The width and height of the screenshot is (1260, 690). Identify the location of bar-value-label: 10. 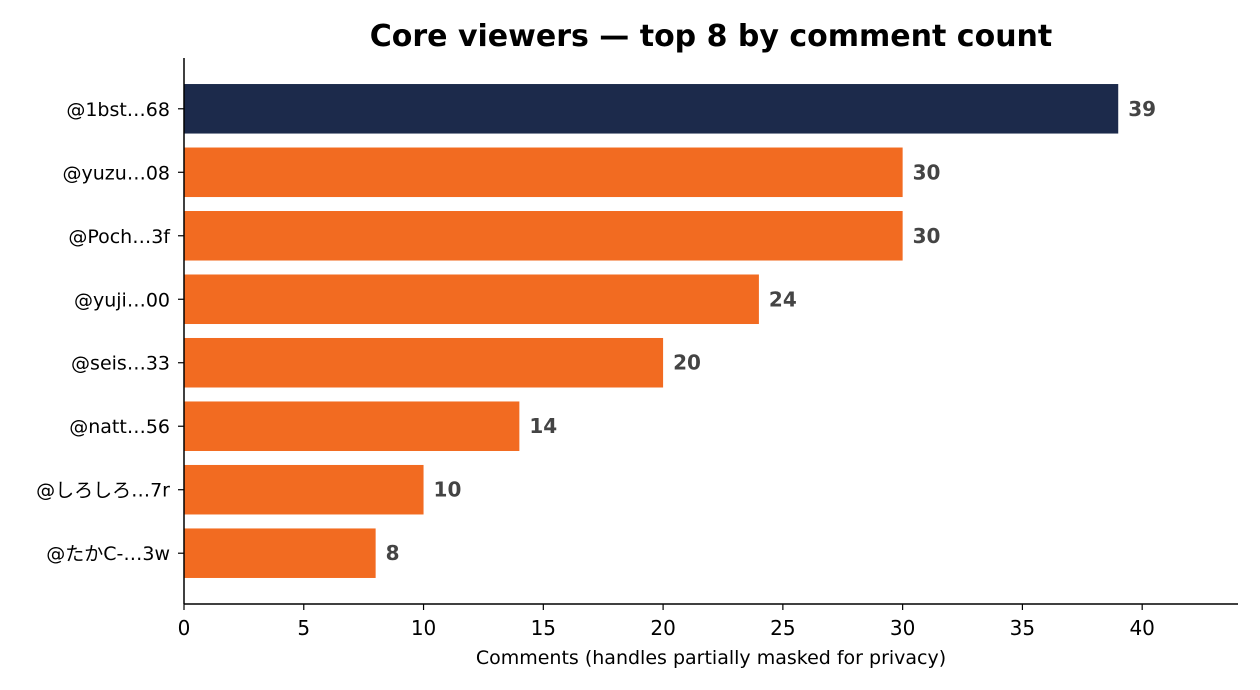
(448, 490).